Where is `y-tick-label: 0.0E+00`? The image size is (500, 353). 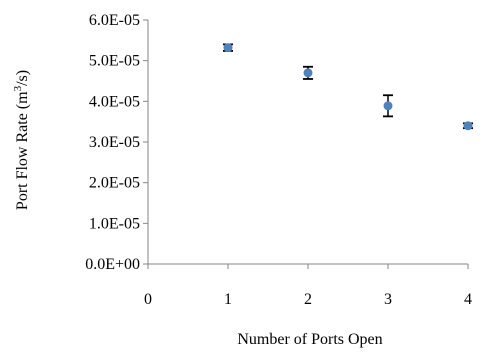
y-tick-label: 0.0E+00 is located at coordinates (112, 264).